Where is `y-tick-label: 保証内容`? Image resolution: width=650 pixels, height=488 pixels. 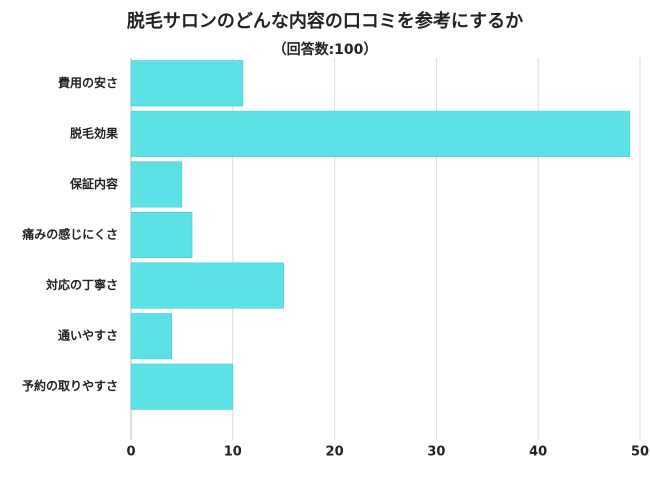
y-tick-label: 保証内容 is located at coordinates (93, 183).